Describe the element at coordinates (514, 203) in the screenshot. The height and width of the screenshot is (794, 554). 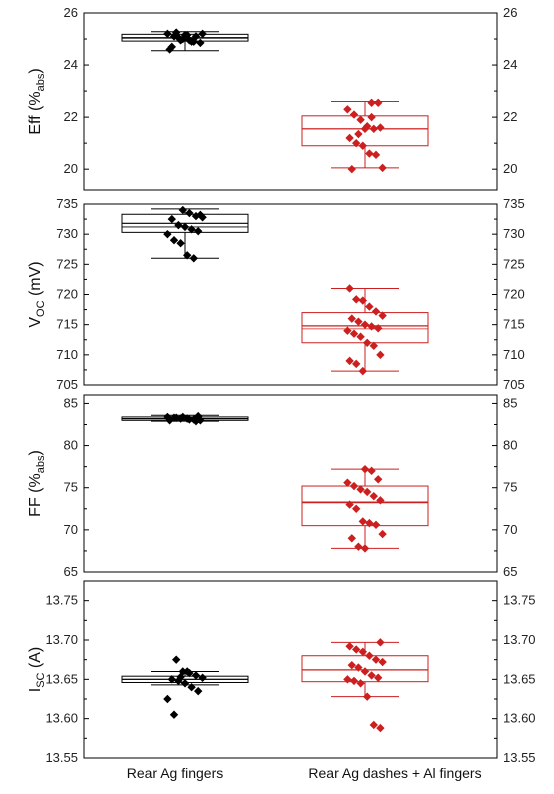
I see `y-tick-label-right: 735` at that location.